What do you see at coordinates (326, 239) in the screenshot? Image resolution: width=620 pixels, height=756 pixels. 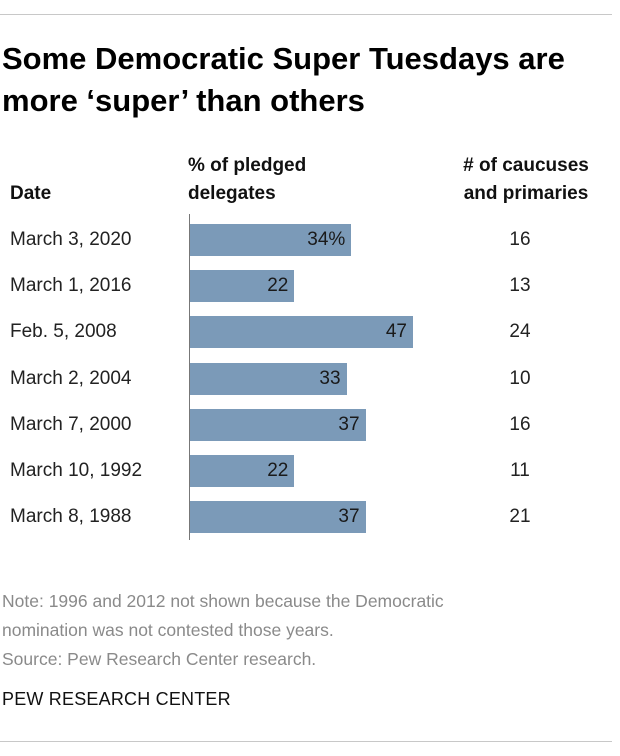 I see `bar-value-label: 34%` at bounding box center [326, 239].